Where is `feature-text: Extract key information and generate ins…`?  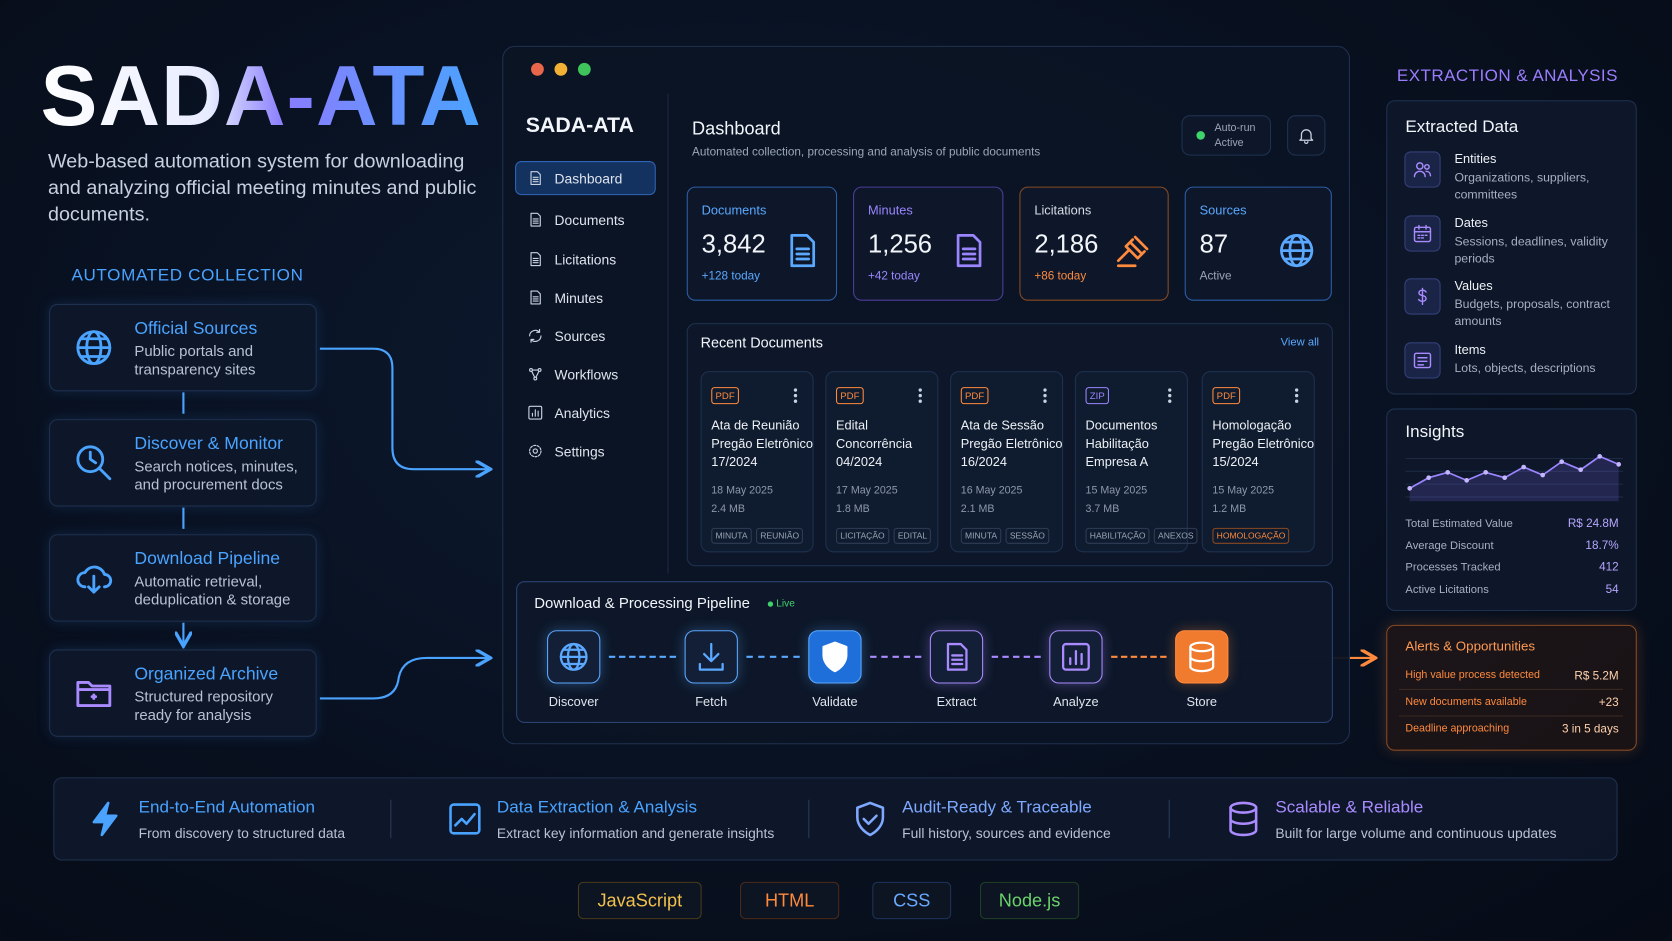 feature-text: Extract key information and generate ins… is located at coordinates (635, 833).